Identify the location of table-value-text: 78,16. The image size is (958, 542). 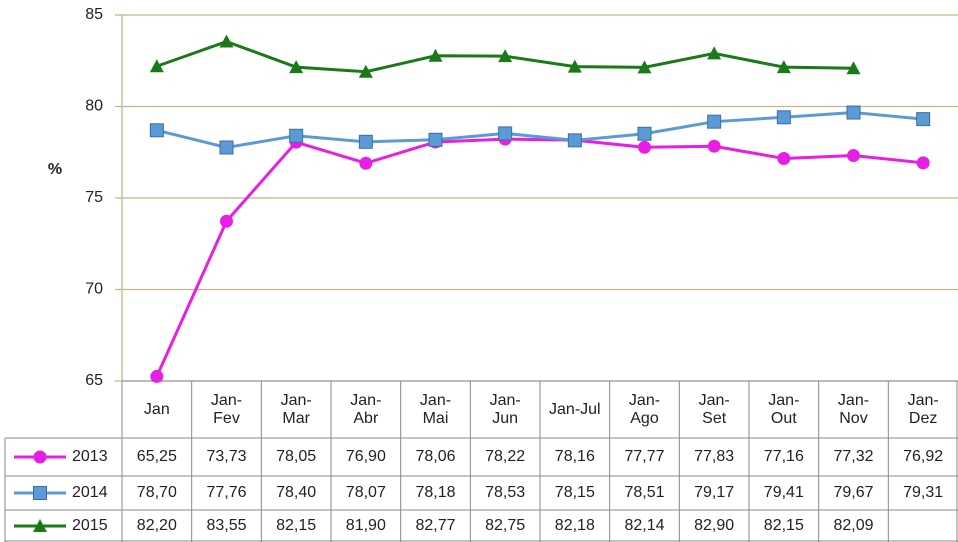
(574, 456).